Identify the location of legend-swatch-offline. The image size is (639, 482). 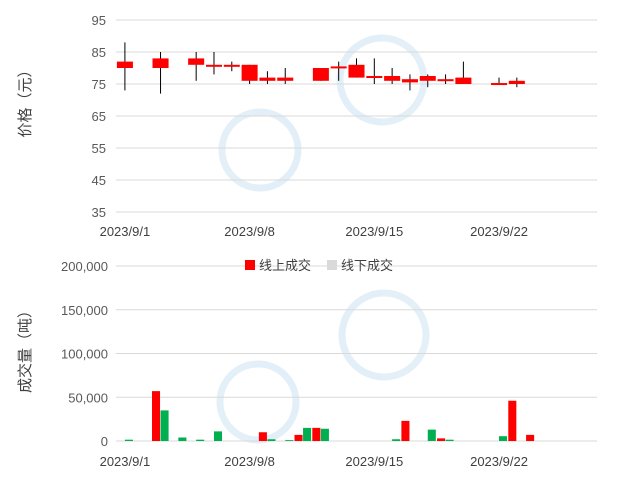
(332, 265).